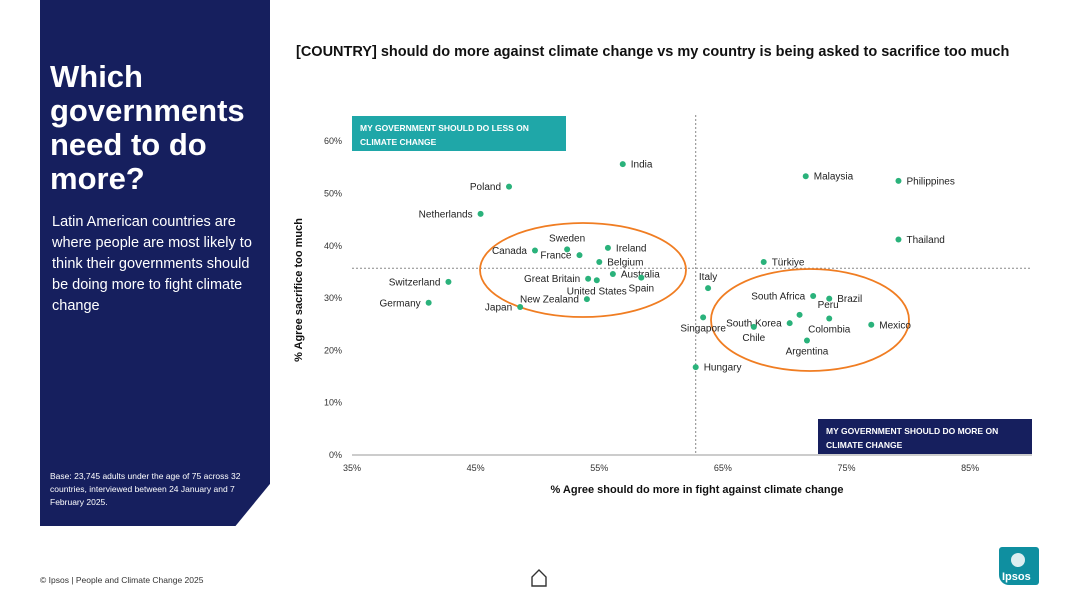 The height and width of the screenshot is (607, 1080). Describe the element at coordinates (333, 350) in the screenshot. I see `y-tick-label: 20%` at that location.